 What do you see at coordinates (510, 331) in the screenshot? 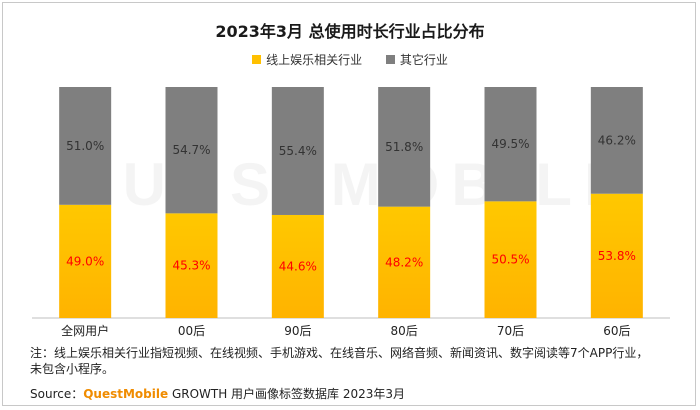
I see `x-tick-label-4: 70后` at bounding box center [510, 331].